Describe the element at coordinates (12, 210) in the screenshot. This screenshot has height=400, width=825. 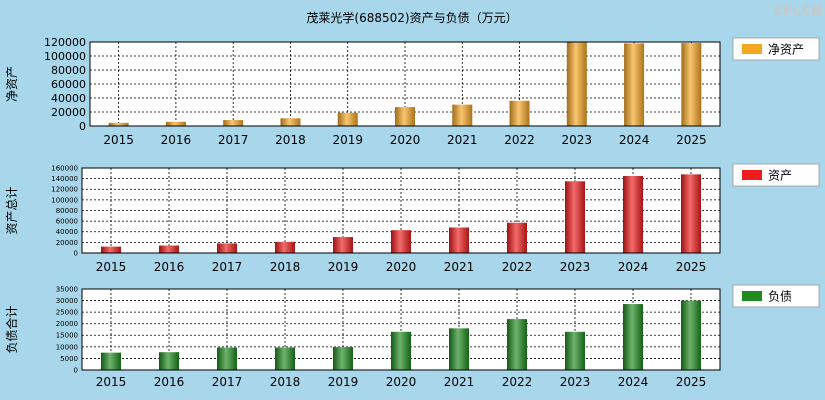
I see `y-axis-title: 资产总计` at that location.